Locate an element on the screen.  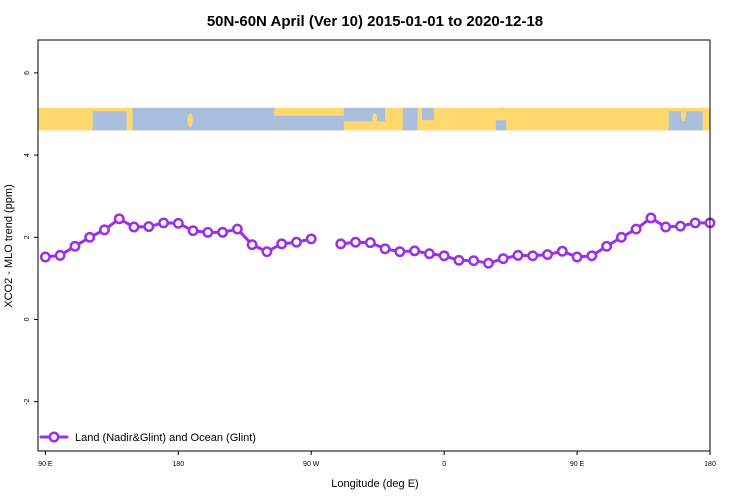
y-tick-label: 0 is located at coordinates (27, 319).